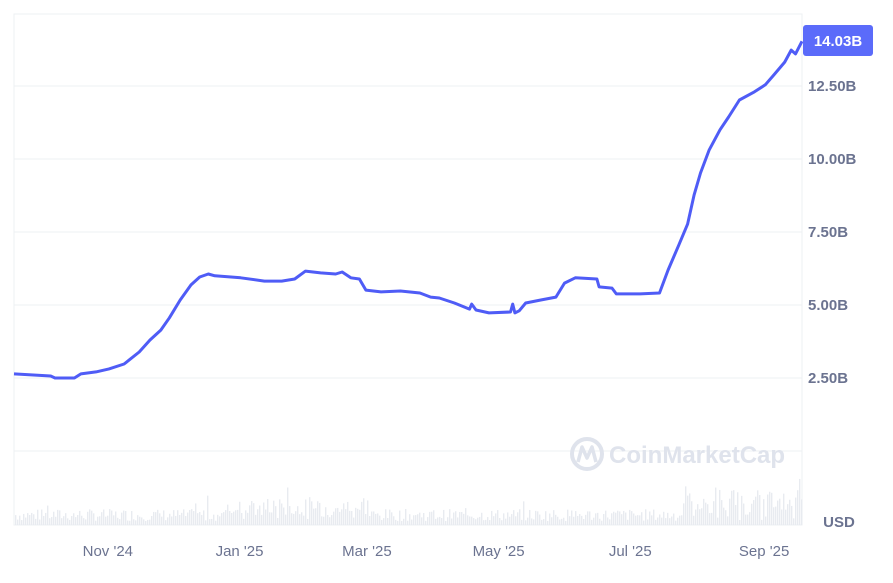 This screenshot has width=893, height=583. Describe the element at coordinates (839, 522) in the screenshot. I see `currency-label: USD` at that location.